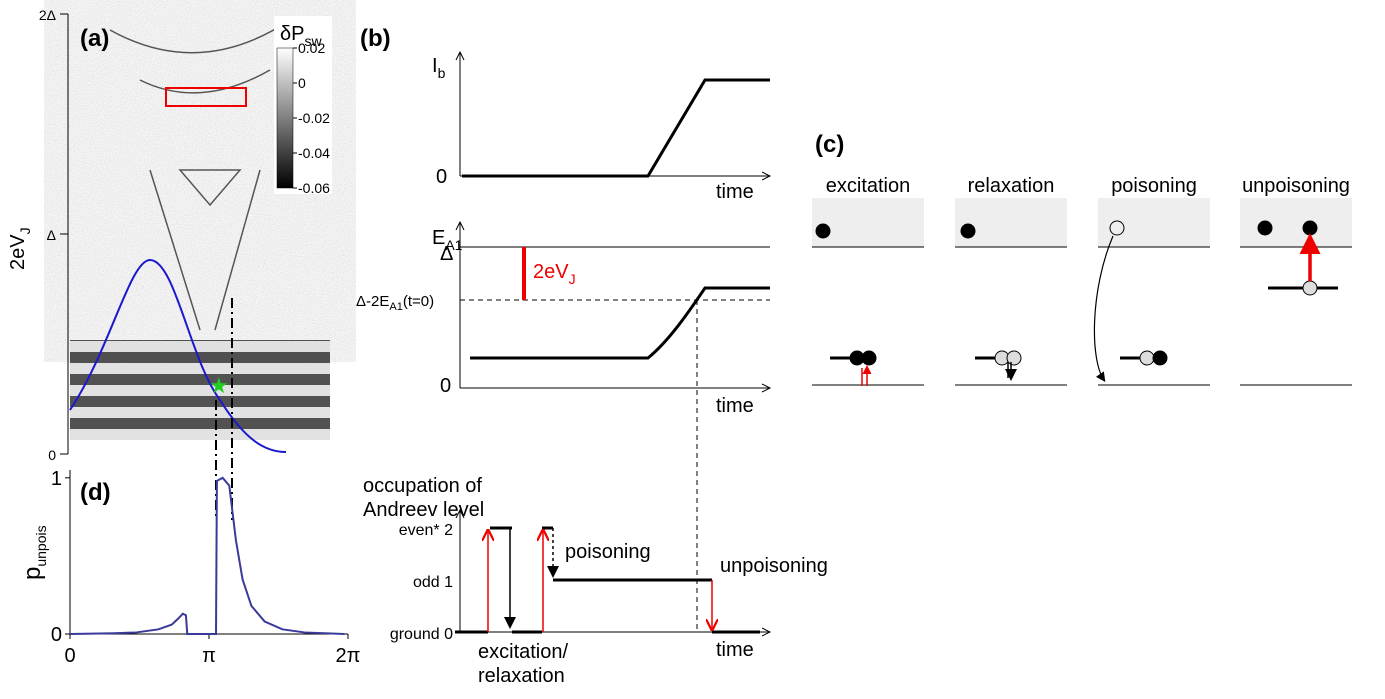 This screenshot has width=1385, height=699. I want to click on annotation: unpoisoning, so click(774, 566).